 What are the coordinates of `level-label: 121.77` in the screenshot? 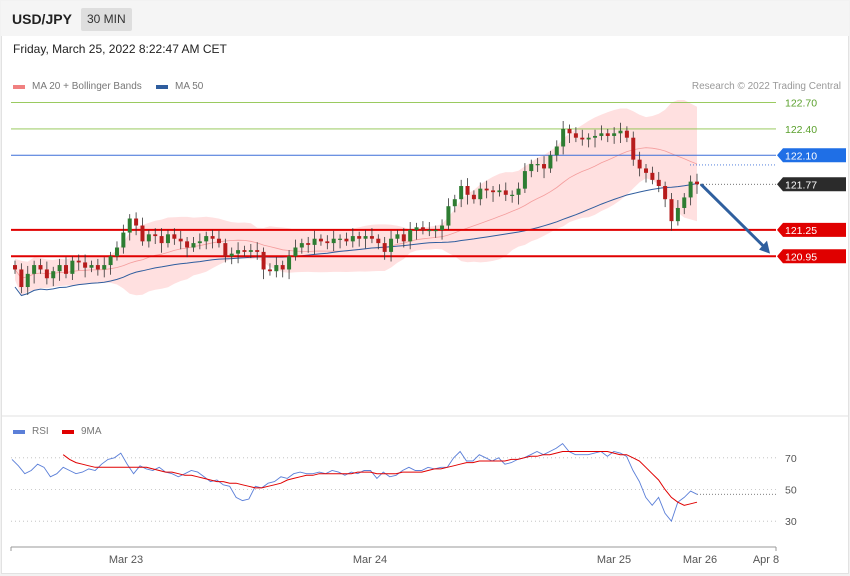 It's located at (801, 185).